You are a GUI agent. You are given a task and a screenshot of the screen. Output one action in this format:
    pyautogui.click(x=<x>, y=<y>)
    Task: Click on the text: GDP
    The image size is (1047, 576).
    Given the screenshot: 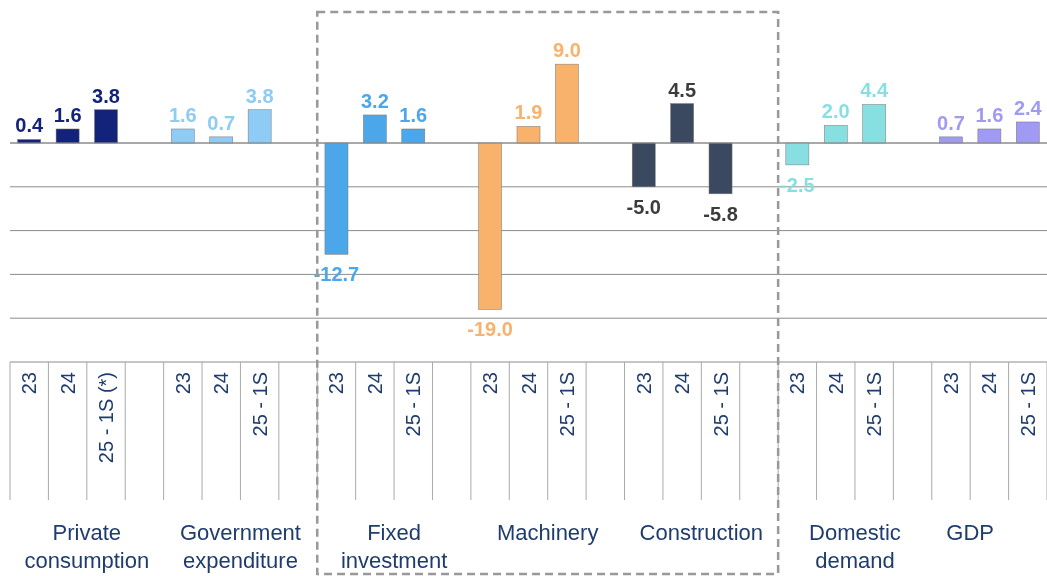 What is the action you would take?
    pyautogui.click(x=970, y=532)
    